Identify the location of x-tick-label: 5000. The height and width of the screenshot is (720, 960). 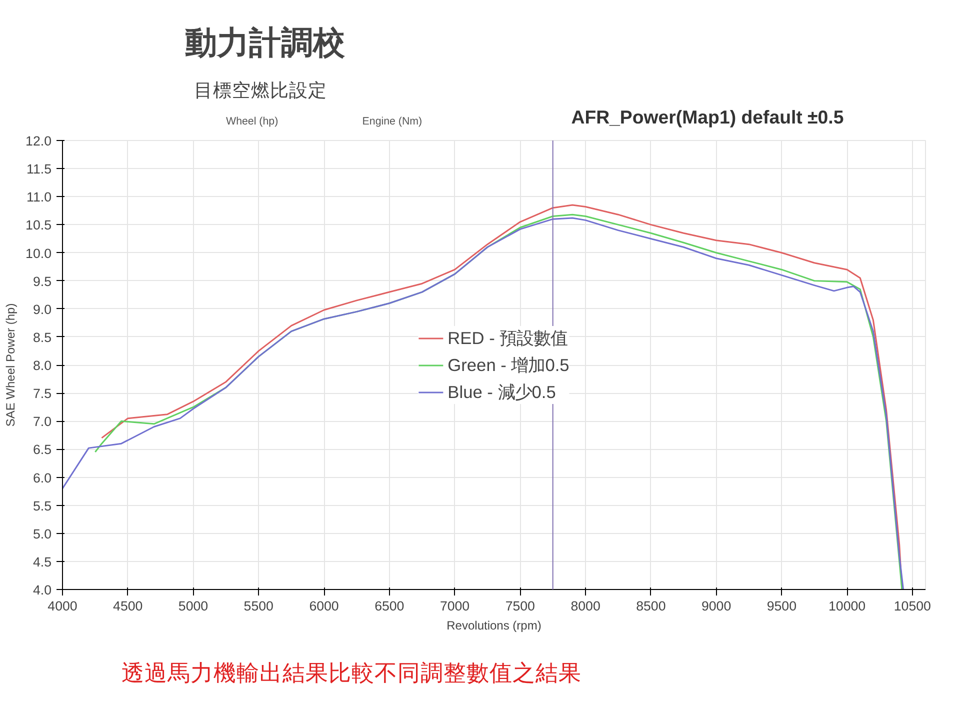
(193, 606).